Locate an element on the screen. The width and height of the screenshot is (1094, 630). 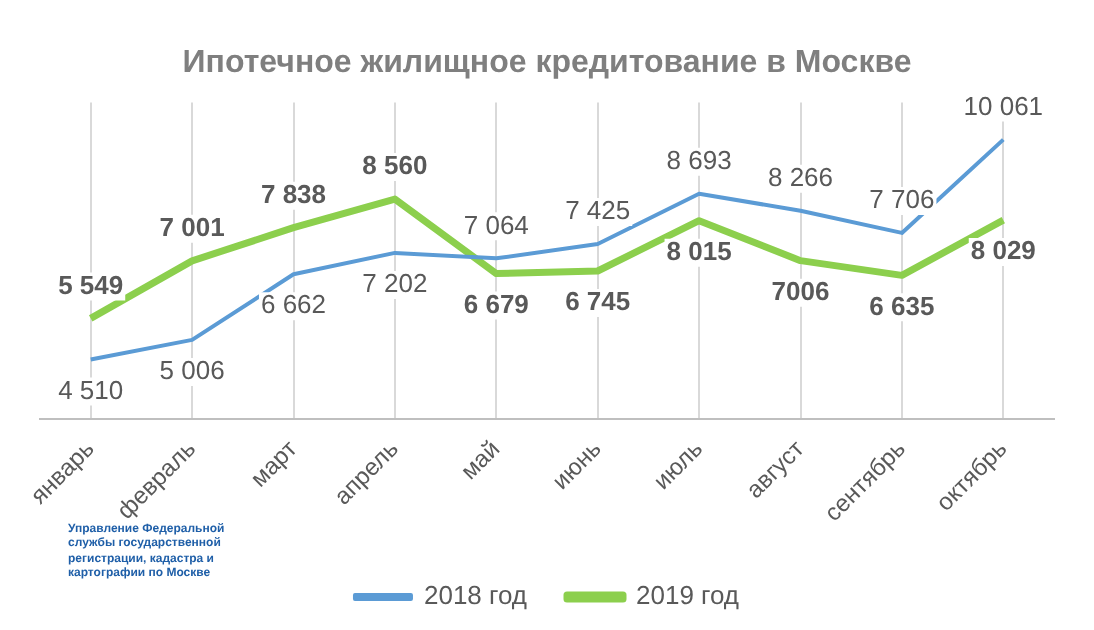
data-label: 6 635 is located at coordinates (902, 305).